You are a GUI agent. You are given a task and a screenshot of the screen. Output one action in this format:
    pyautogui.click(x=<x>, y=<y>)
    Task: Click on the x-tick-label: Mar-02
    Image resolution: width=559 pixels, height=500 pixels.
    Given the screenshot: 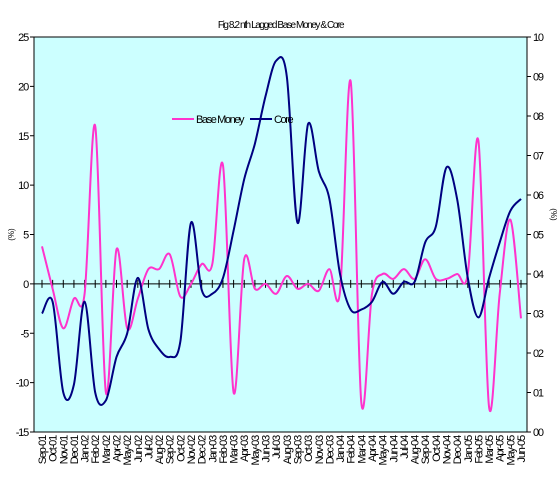 What is the action you would take?
    pyautogui.click(x=107, y=449)
    